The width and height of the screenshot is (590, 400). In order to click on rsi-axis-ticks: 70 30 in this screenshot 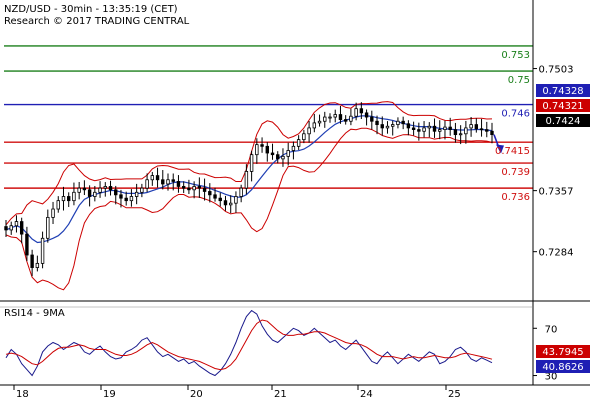, I will do `click(545, 353)`.